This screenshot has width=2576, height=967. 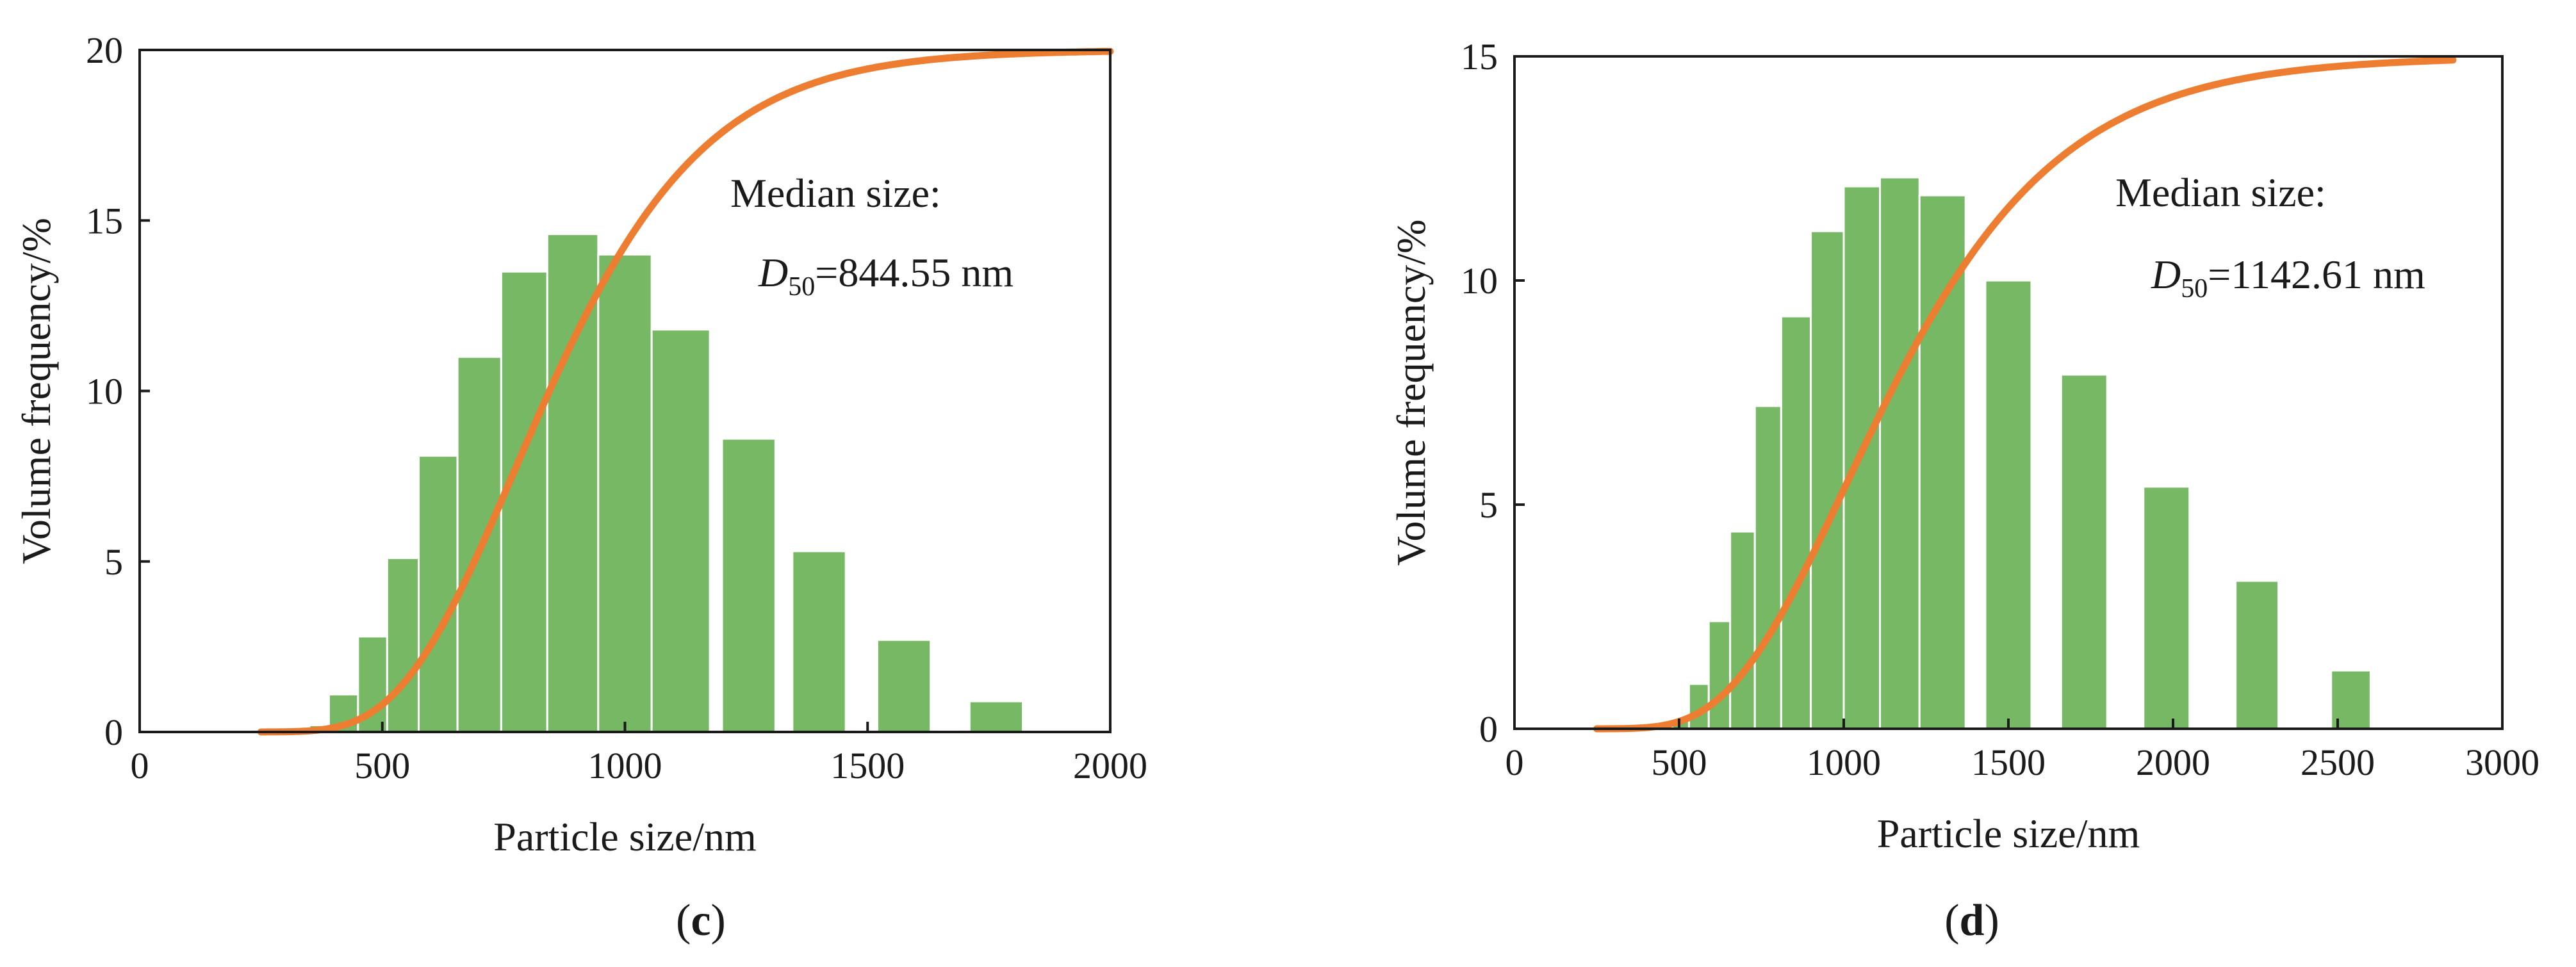 I want to click on x-tick-label-c-2: 1000, so click(x=625, y=765).